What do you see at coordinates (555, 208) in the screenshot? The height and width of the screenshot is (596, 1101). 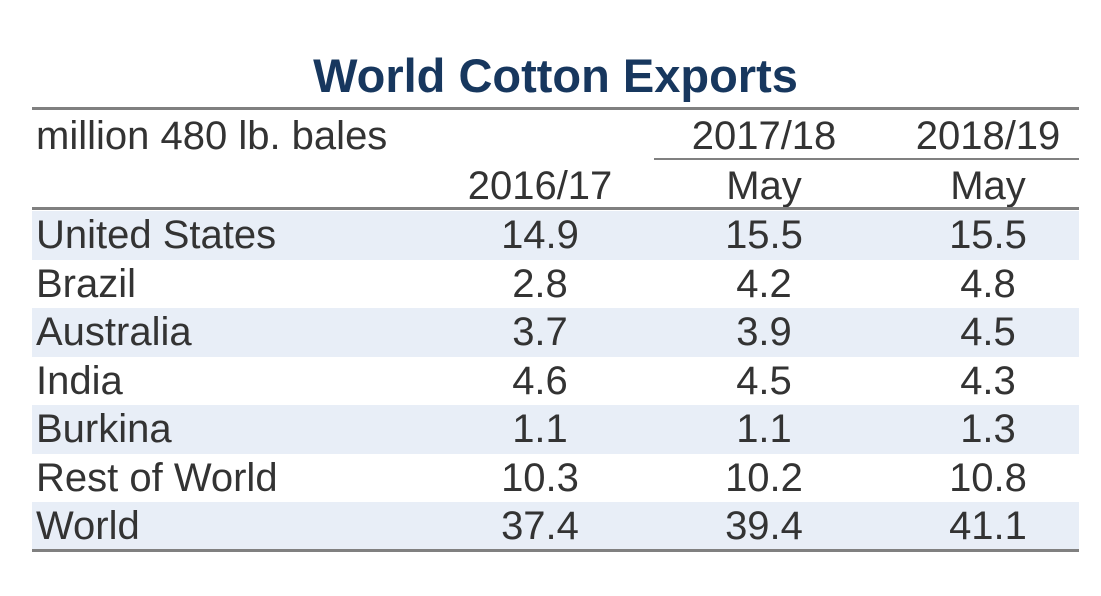 I see `header-bottom-rule` at bounding box center [555, 208].